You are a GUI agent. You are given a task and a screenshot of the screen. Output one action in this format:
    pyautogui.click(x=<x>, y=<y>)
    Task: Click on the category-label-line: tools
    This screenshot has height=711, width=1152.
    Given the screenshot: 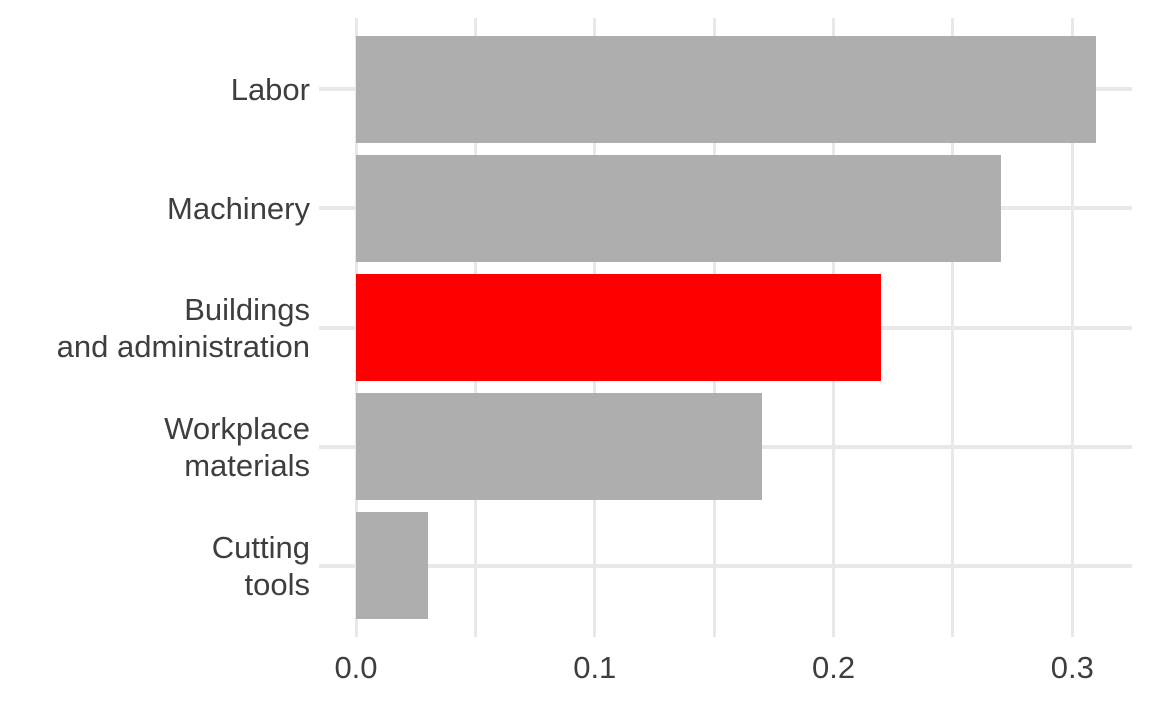 What is the action you would take?
    pyautogui.click(x=277, y=584)
    